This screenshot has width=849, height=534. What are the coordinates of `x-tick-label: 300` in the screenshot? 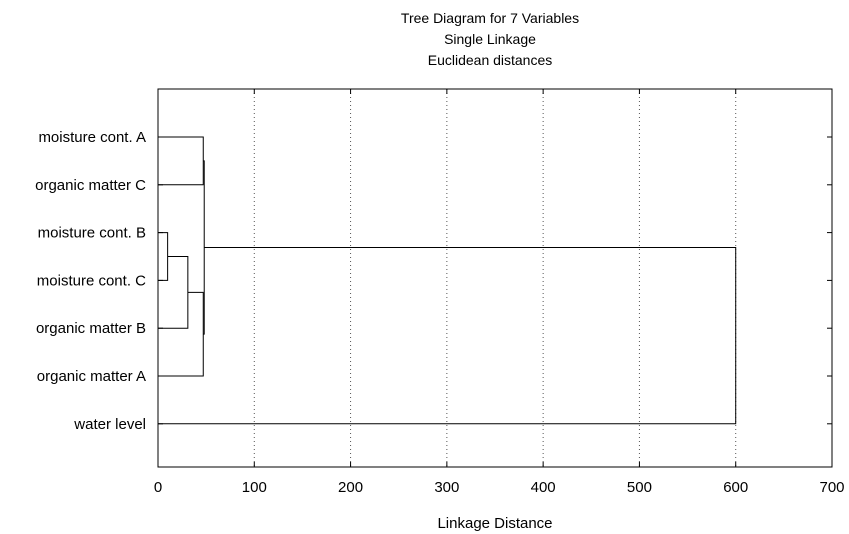 It's located at (446, 487).